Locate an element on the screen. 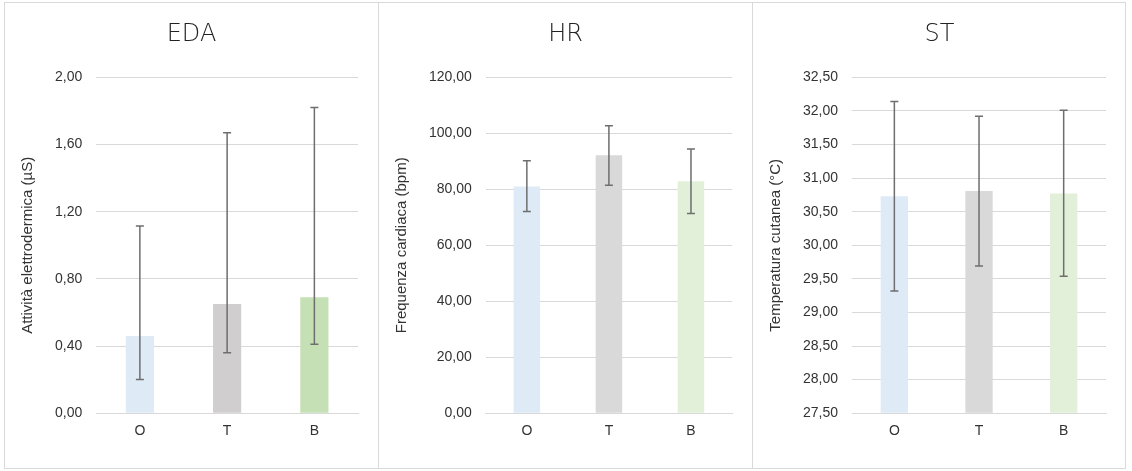 This screenshot has width=1132, height=471. y-tick-label: 30,00 is located at coordinates (820, 244).